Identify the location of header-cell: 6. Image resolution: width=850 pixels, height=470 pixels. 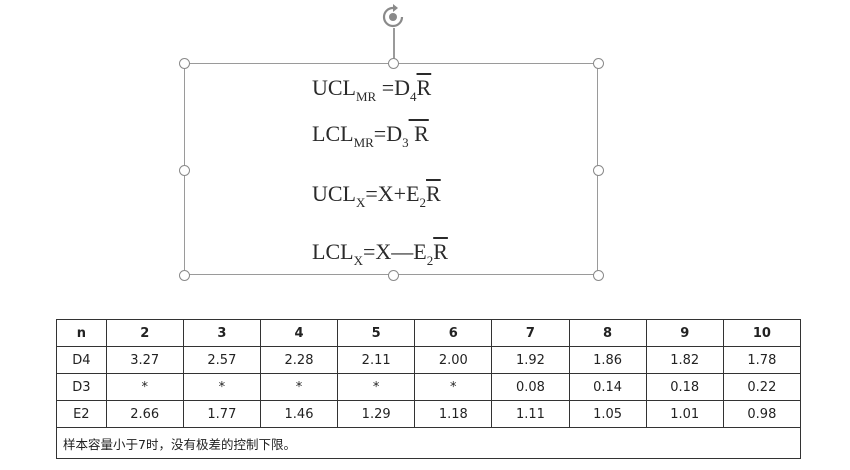
(453, 333).